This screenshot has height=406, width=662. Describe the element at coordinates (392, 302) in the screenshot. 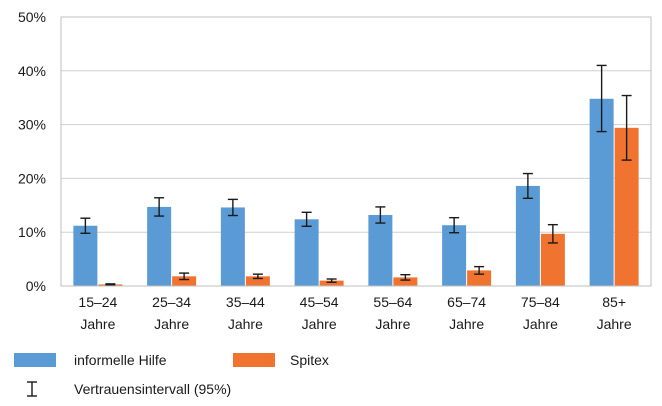

I see `x-tick-label: 55–64` at that location.